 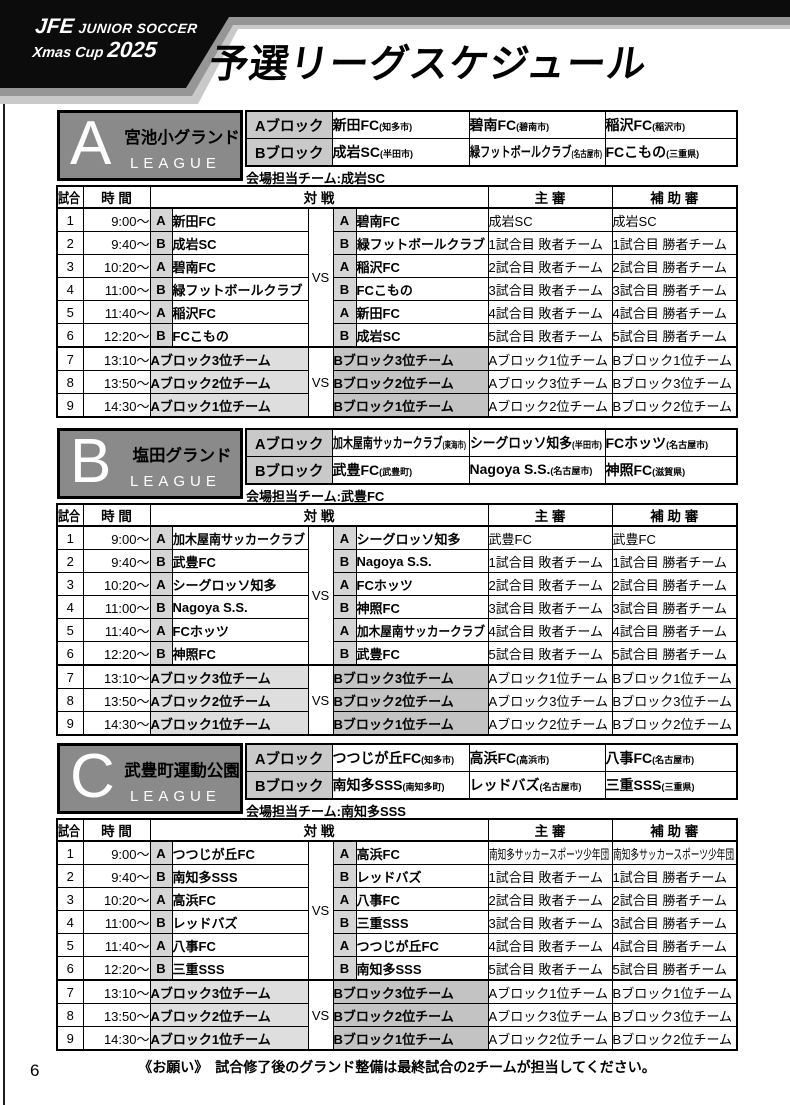 I want to click on referee-cell: 4試合目 敗者チーム, so click(x=550, y=630).